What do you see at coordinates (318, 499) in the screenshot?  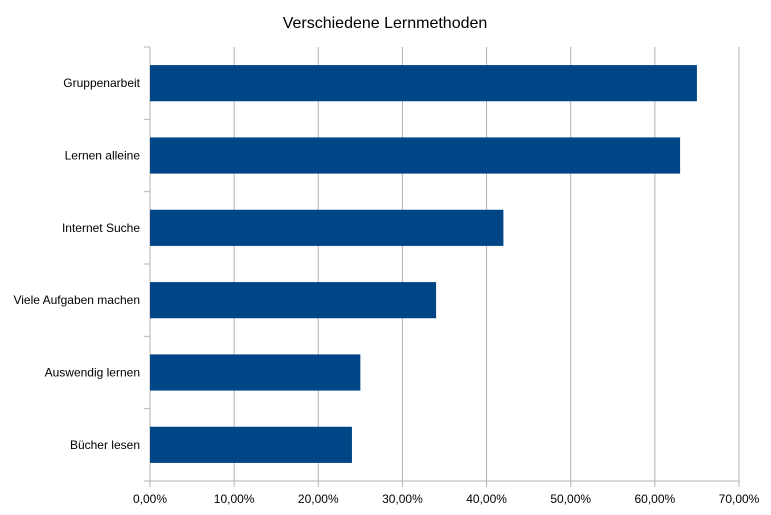 I see `x-tick-label: 20,00%` at bounding box center [318, 499].